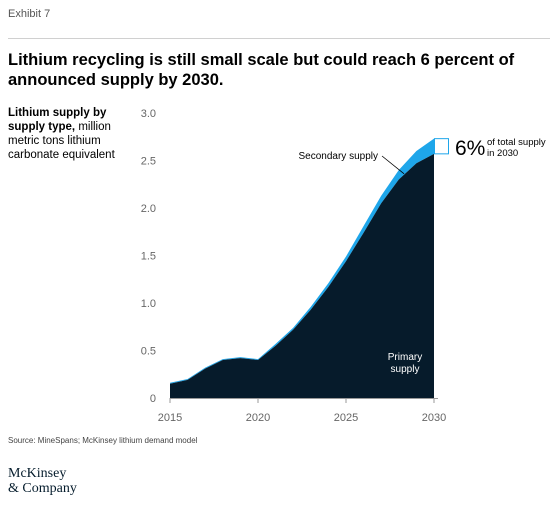  I want to click on y-axis-label-bold: Lithium supply by supply type,, so click(57, 120).